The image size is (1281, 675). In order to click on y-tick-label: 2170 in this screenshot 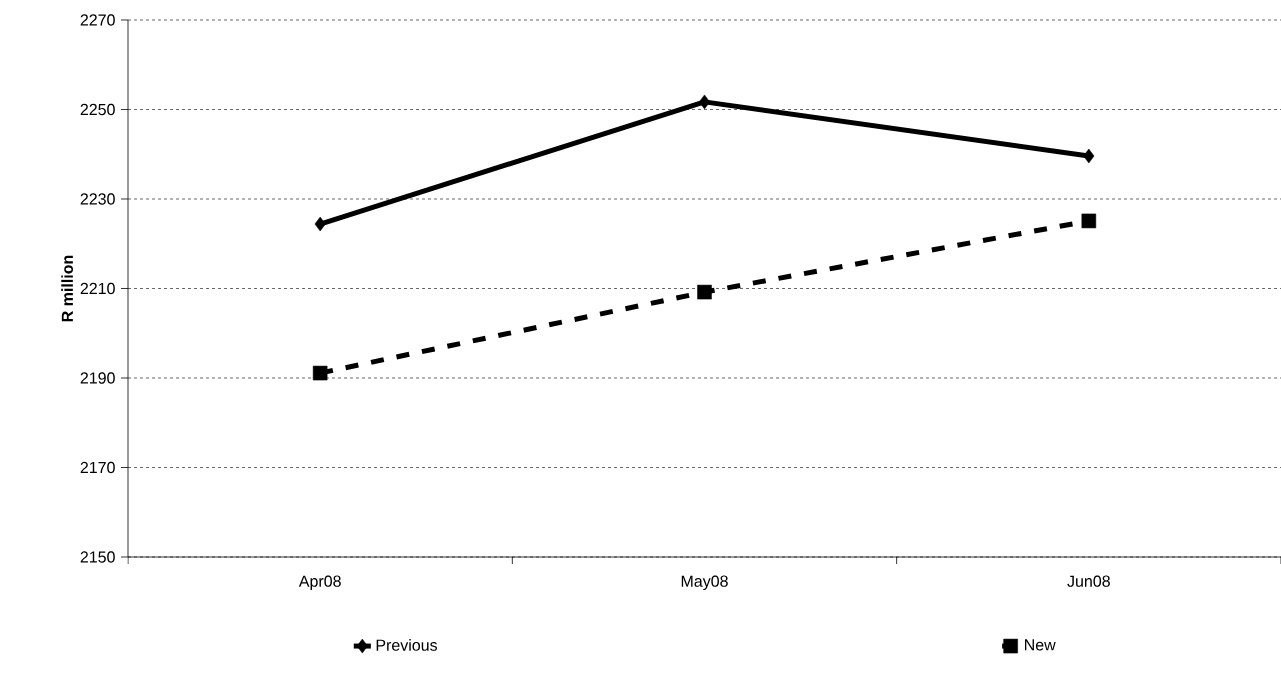, I will do `click(97, 467)`.